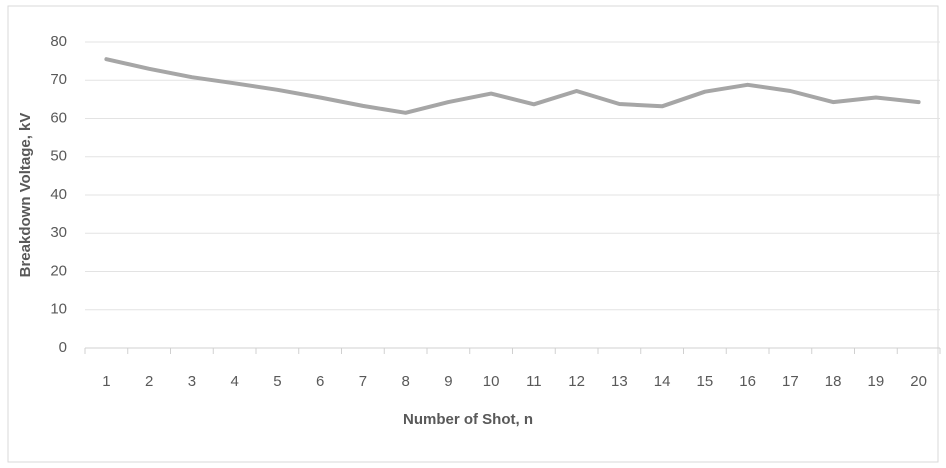  Describe the element at coordinates (106, 381) in the screenshot. I see `x-tick-label: 1` at that location.